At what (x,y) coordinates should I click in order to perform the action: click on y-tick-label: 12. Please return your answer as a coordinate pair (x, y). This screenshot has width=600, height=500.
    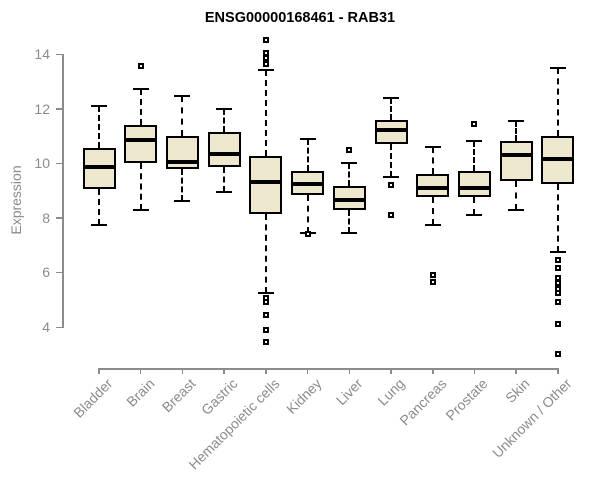
    Looking at the image, I should click on (42, 108).